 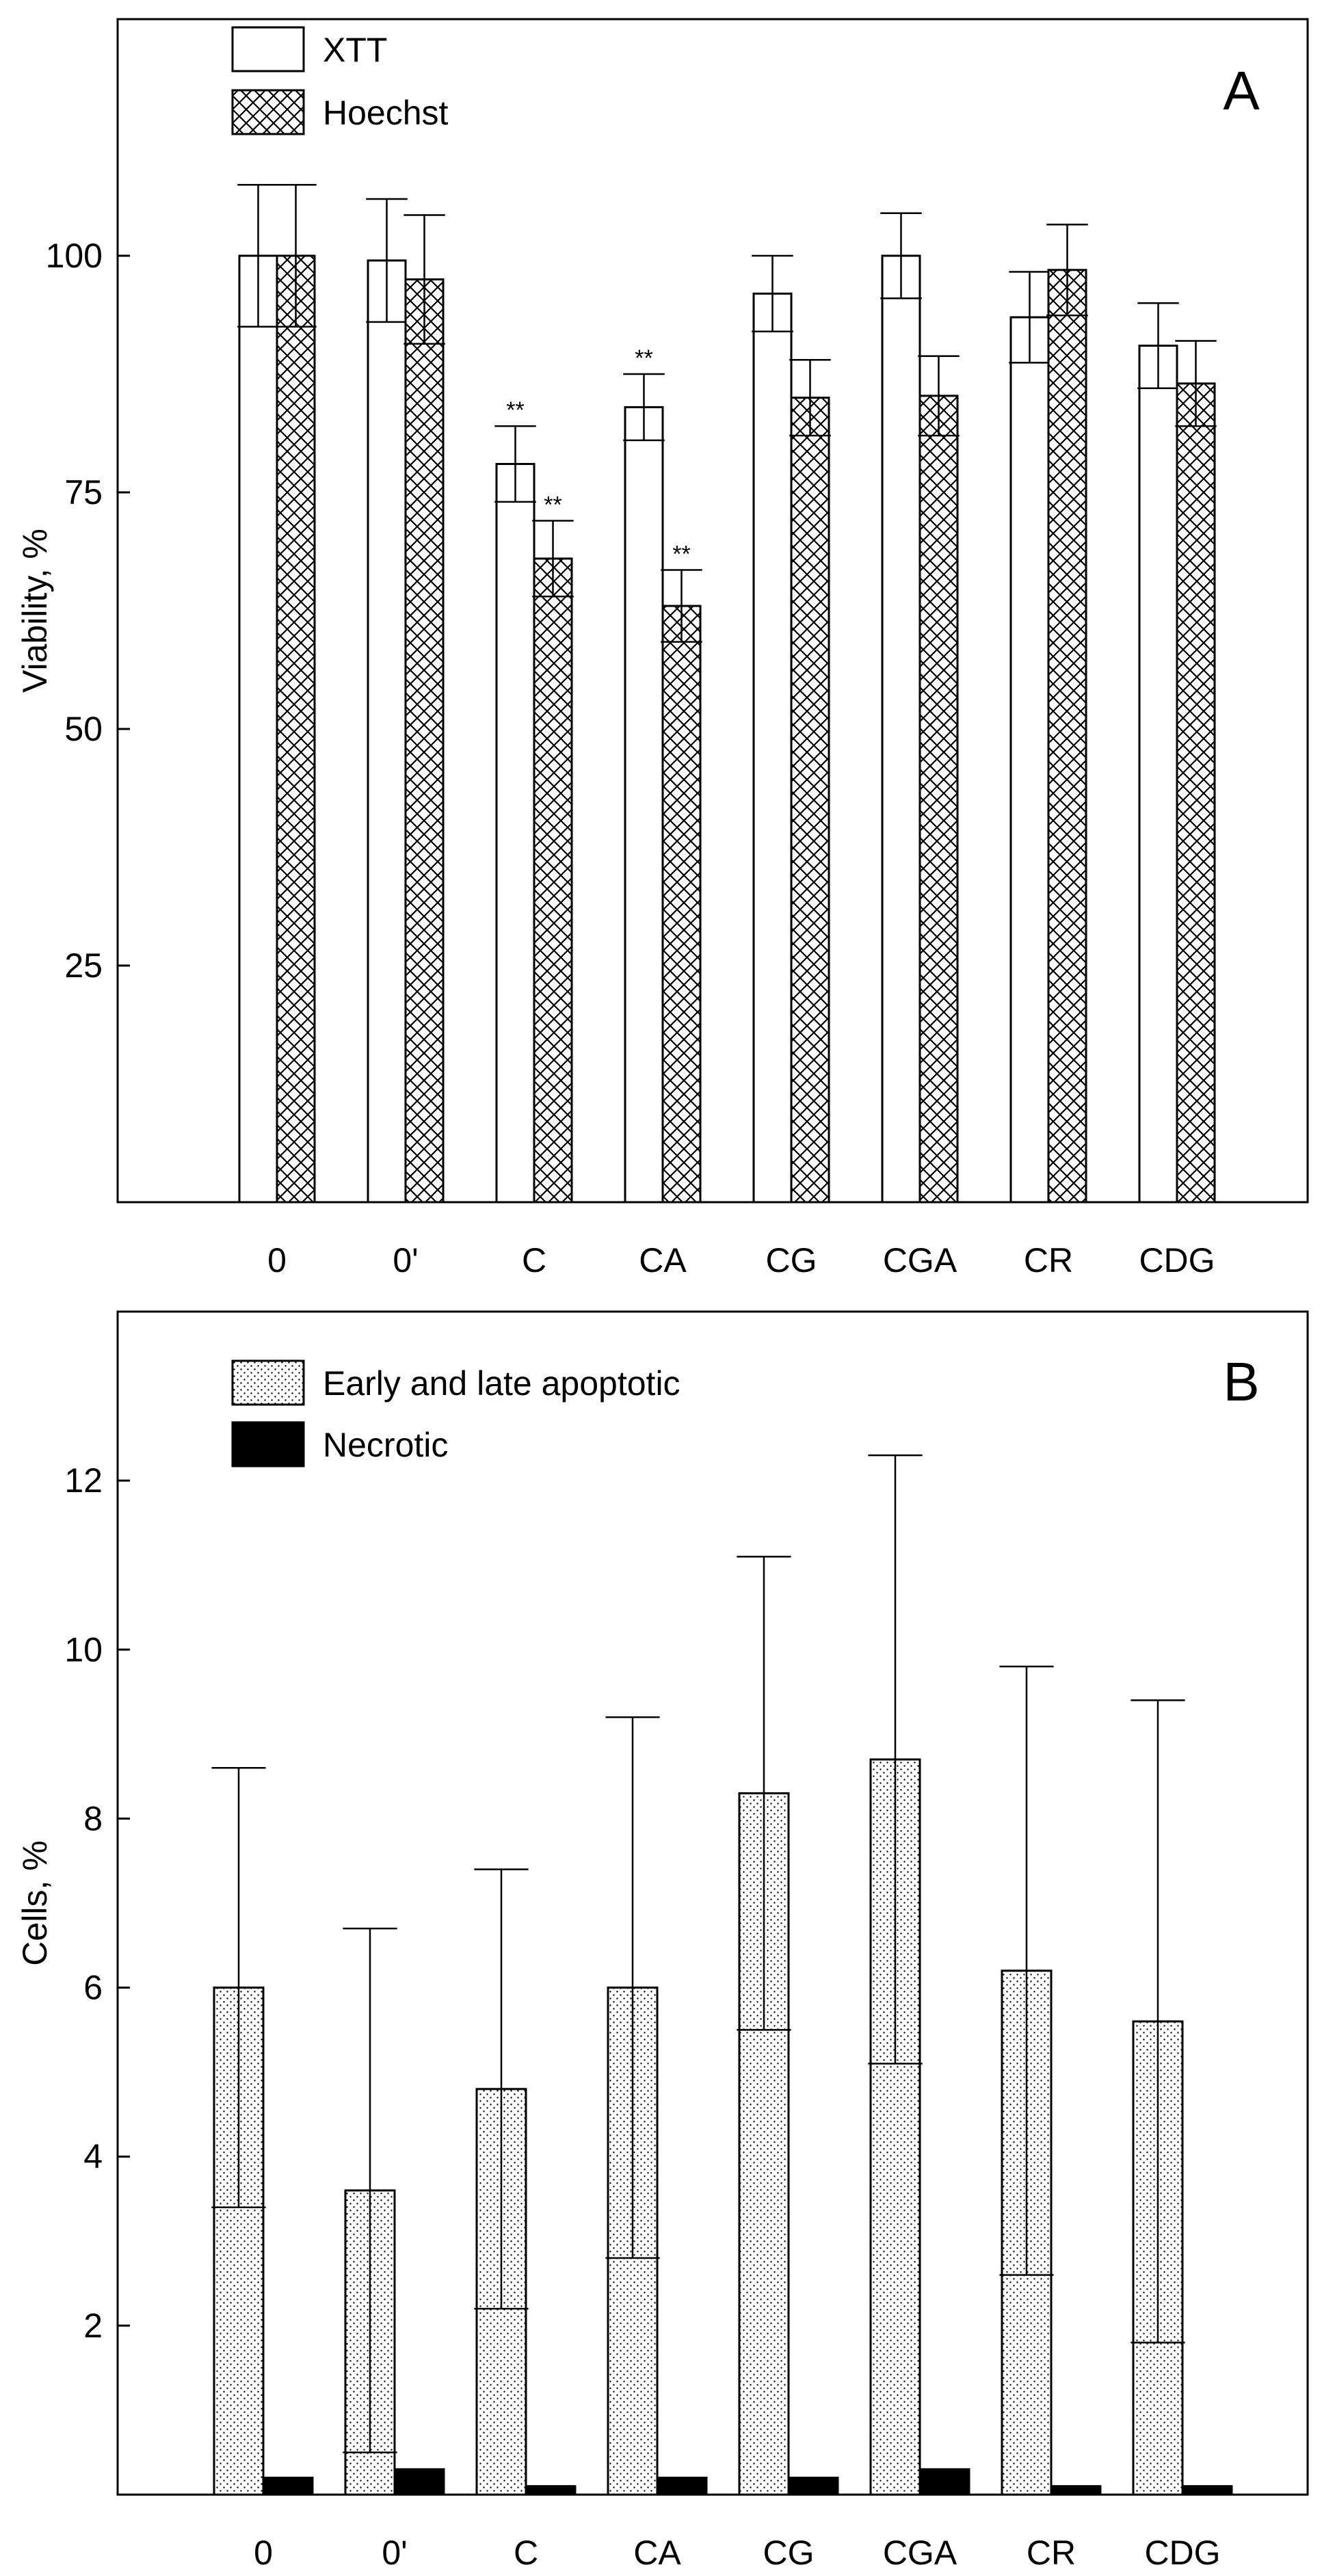 What do you see at coordinates (1241, 1381) in the screenshot?
I see `panel-label: B` at bounding box center [1241, 1381].